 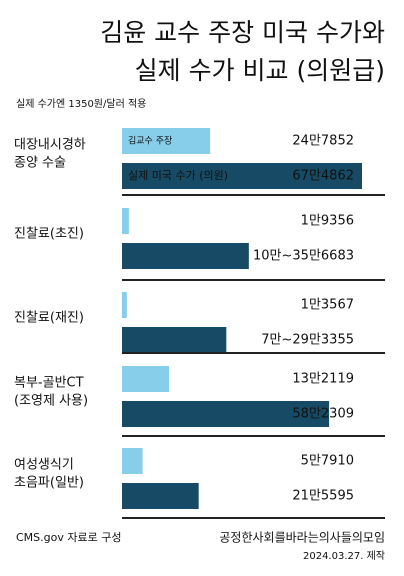 I want to click on value-label: 21만5595, so click(x=323, y=496).